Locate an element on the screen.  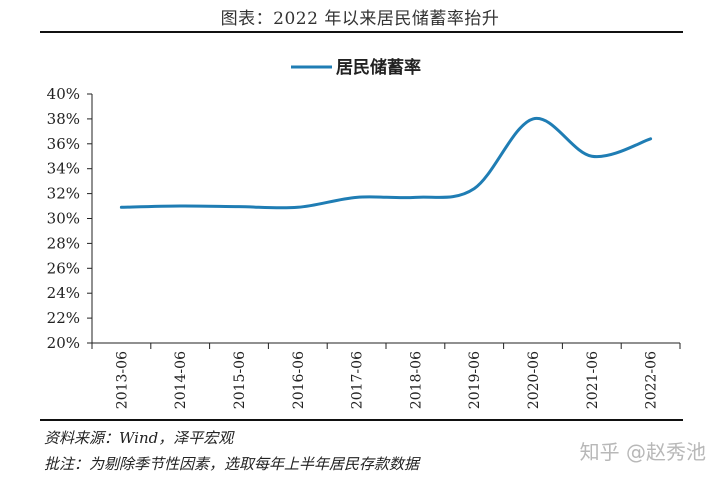
x-tick-label: 2013-06 is located at coordinates (122, 380).